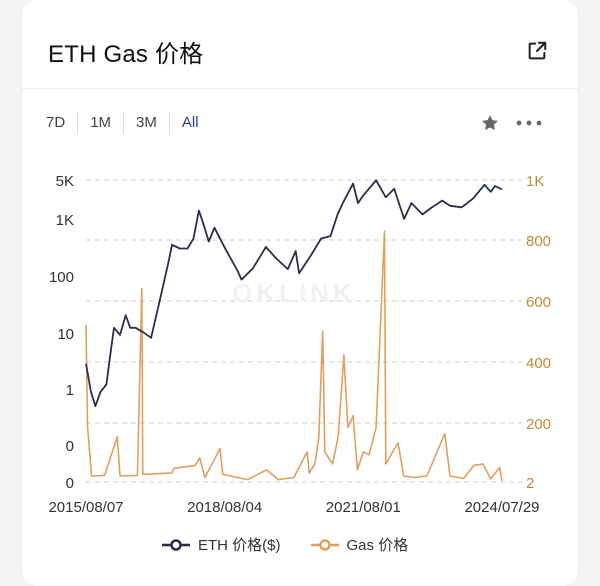 This screenshot has width=600, height=586. What do you see at coordinates (189, 123) in the screenshot?
I see `range-all: All` at bounding box center [189, 123].